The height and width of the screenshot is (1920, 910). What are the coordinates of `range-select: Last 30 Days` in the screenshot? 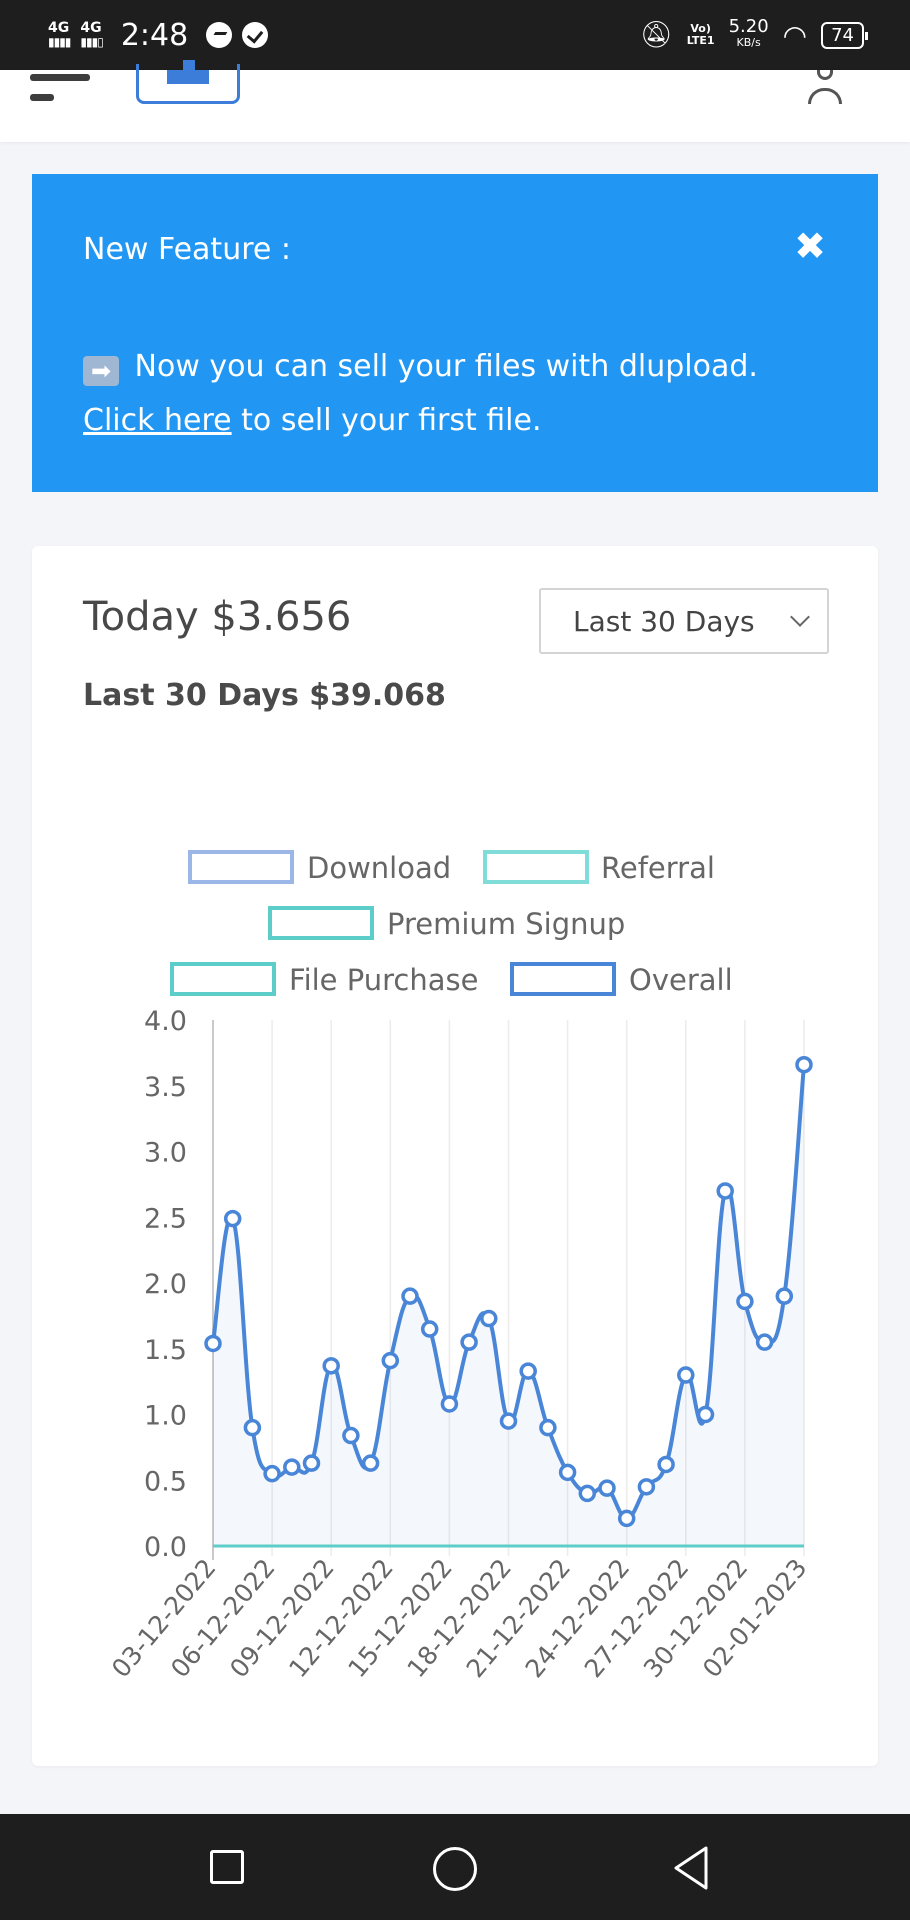 It's located at (684, 621).